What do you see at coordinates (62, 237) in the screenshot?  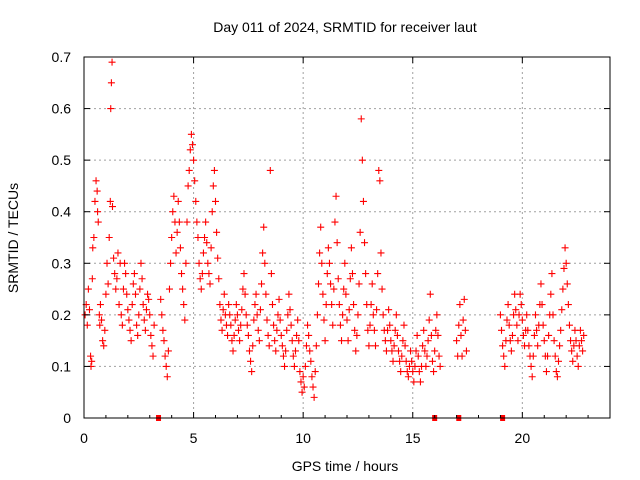 I see `y-tick-labels: 0 0.1 0.2 0.3 0.4 0.5 0.6 0.7` at bounding box center [62, 237].